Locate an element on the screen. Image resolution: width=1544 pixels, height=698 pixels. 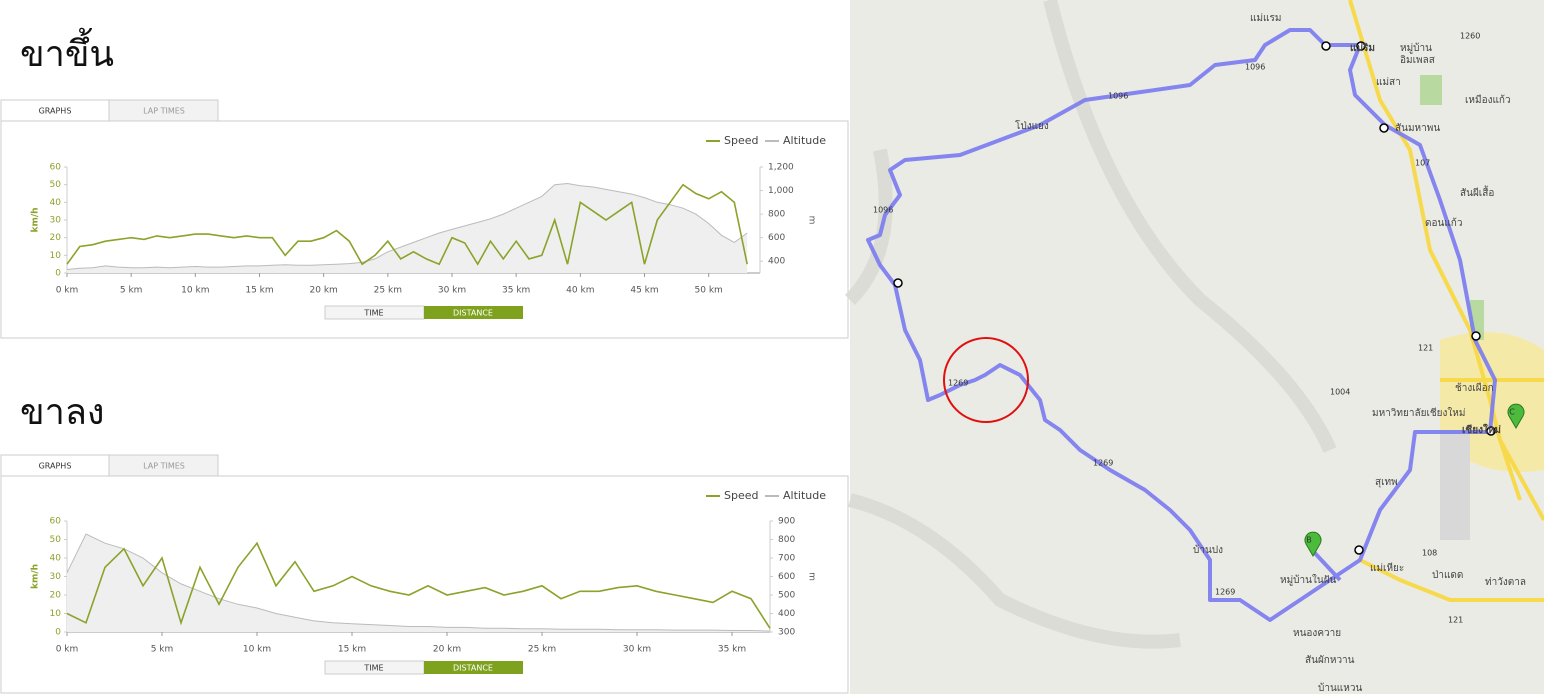
map-label: อิมเพลส is located at coordinates (1417, 60).